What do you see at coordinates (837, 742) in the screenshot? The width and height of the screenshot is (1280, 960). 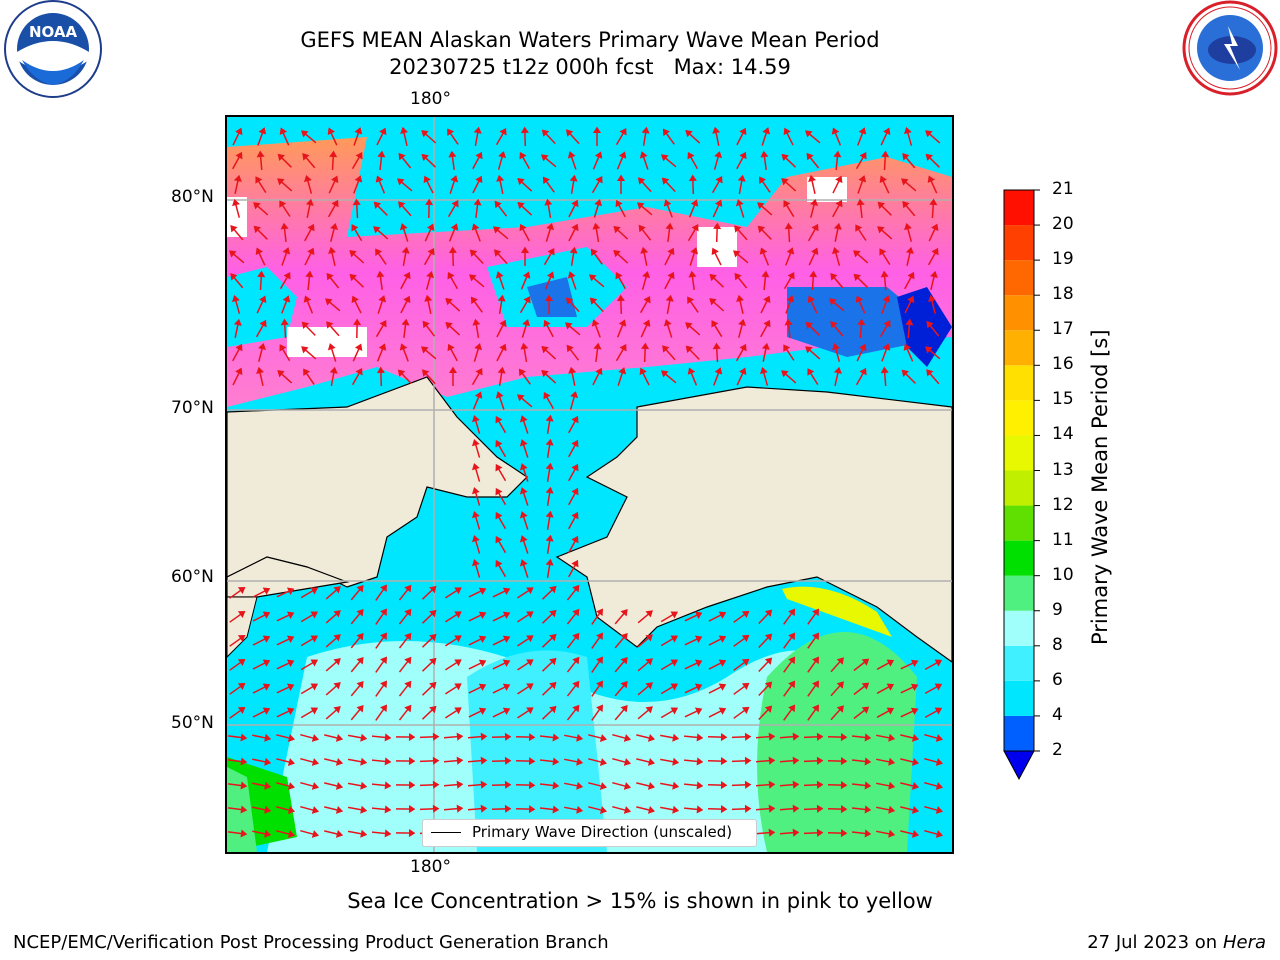 I see `swell-zone-green-east` at bounding box center [837, 742].